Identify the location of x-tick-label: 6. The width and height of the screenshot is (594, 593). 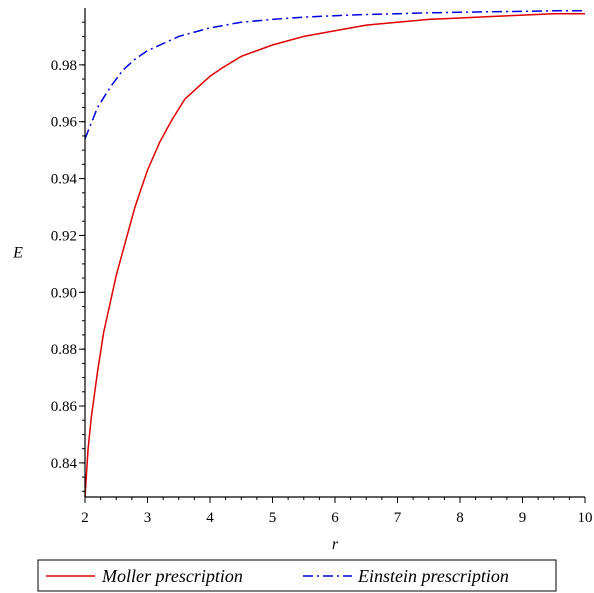
(335, 518).